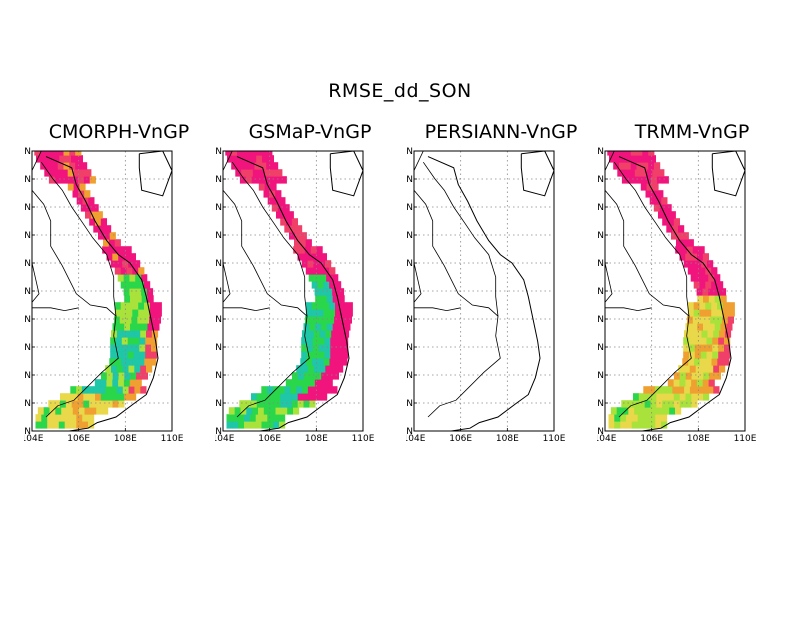 The height and width of the screenshot is (618, 800). I want to click on page-title: RMSE_dd_SON, so click(400, 91).